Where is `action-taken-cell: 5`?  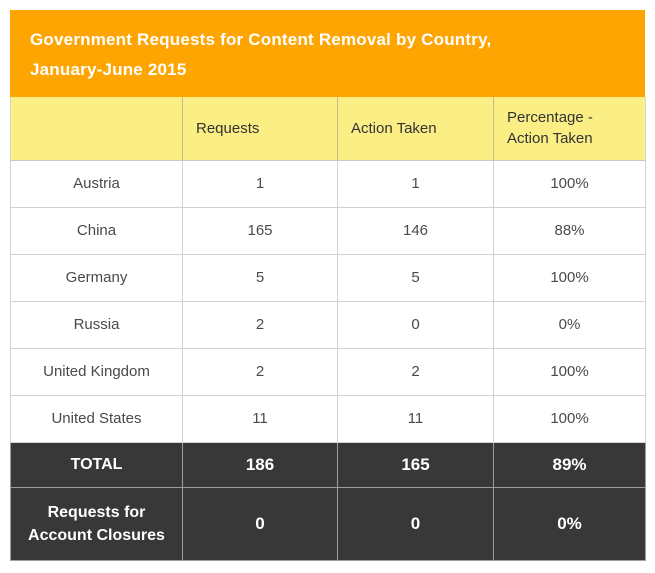 action-taken-cell: 5 is located at coordinates (415, 277).